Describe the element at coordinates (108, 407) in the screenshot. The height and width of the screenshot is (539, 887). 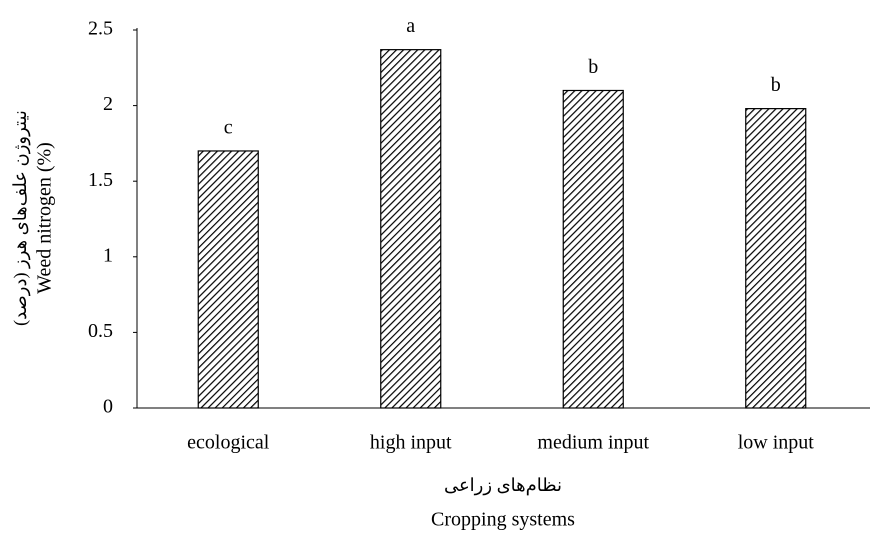
I see `y-tick-label: 0` at that location.